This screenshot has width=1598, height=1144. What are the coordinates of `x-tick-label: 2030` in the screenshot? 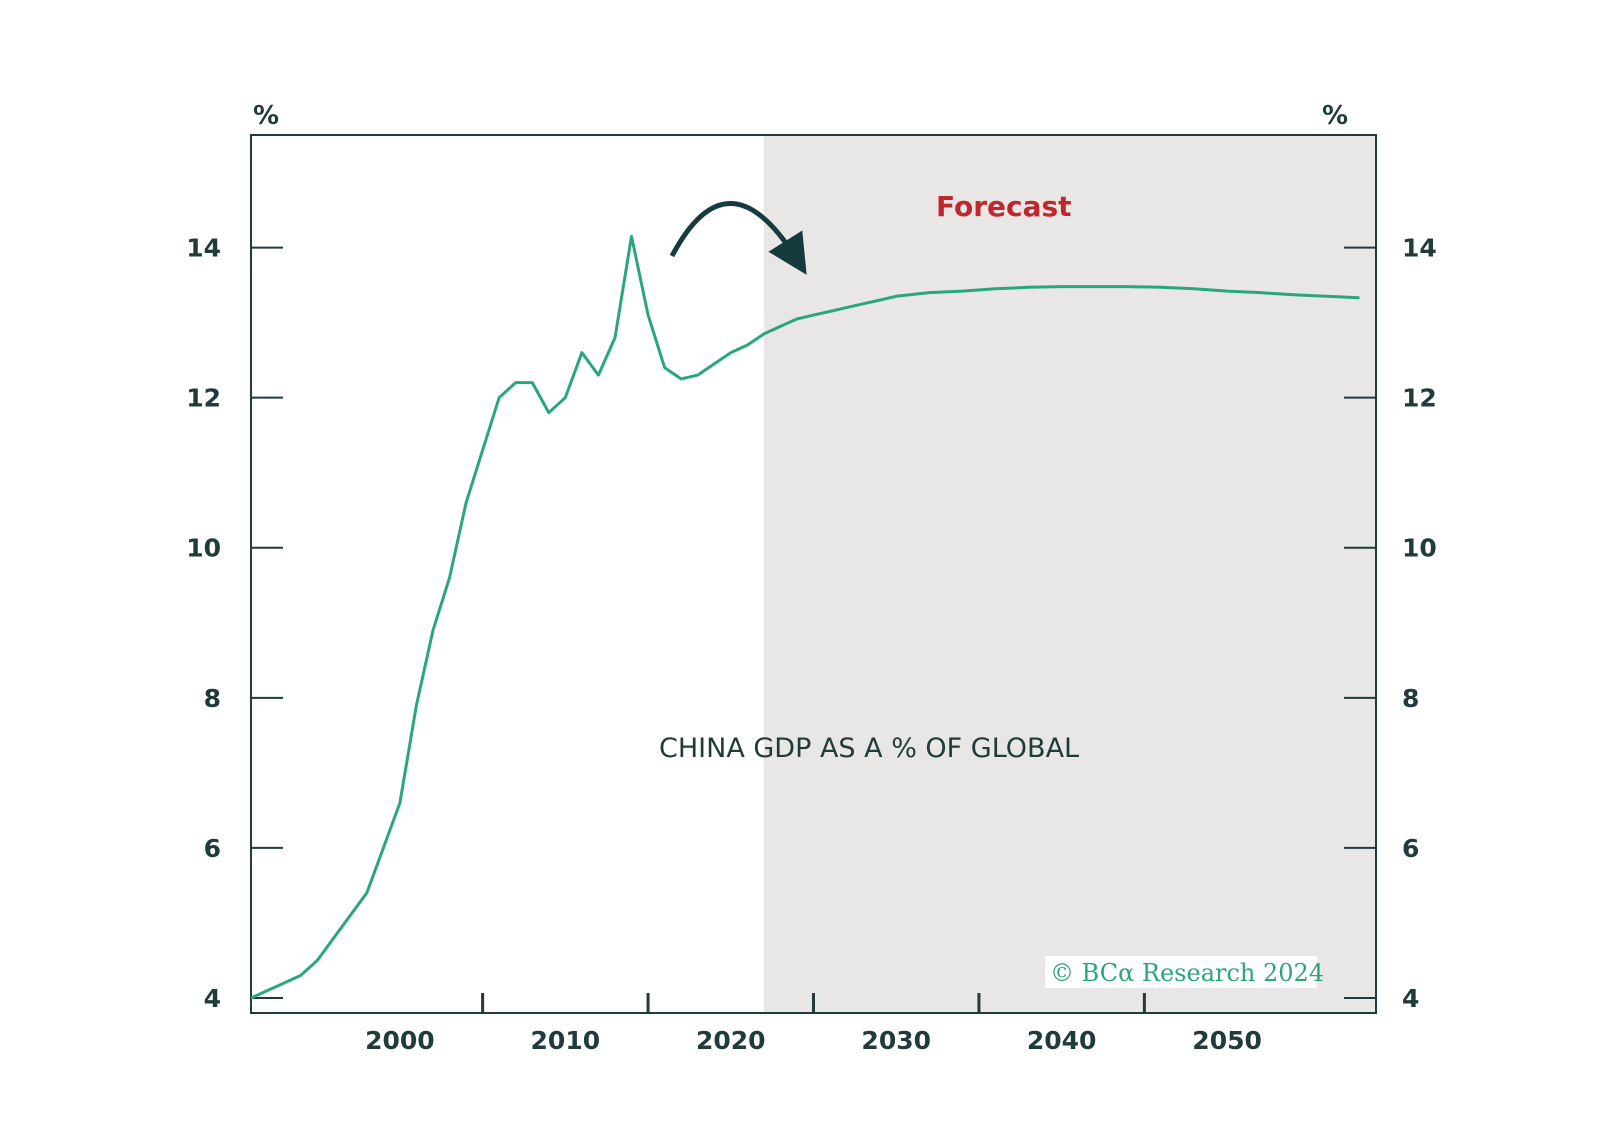 It's located at (896, 1040).